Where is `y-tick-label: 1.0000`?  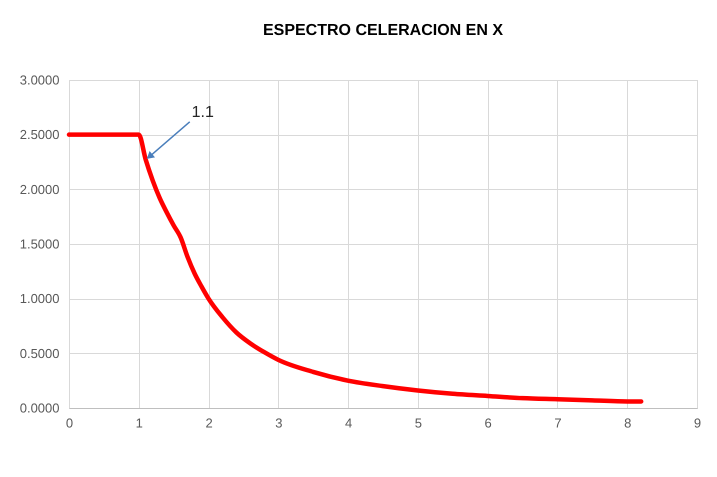
y-tick-label: 1.0000 is located at coordinates (40, 298).